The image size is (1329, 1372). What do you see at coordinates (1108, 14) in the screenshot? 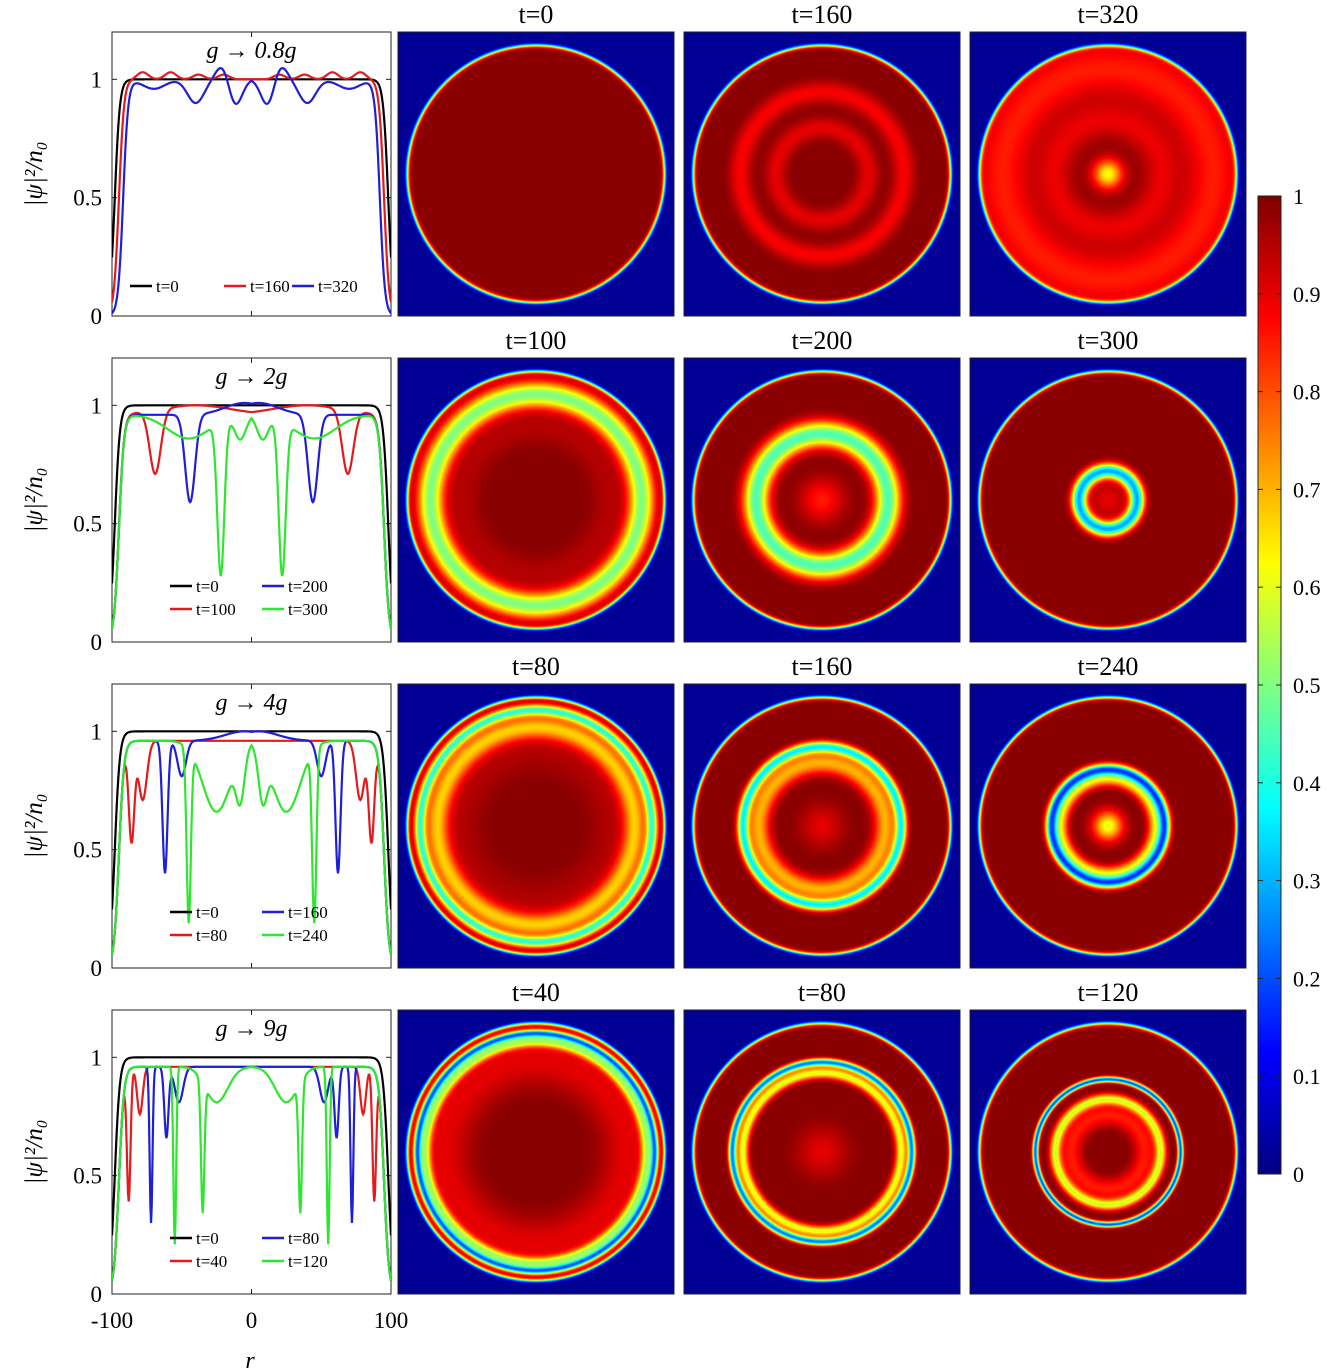
I see `heatmap-title: t=320` at bounding box center [1108, 14].